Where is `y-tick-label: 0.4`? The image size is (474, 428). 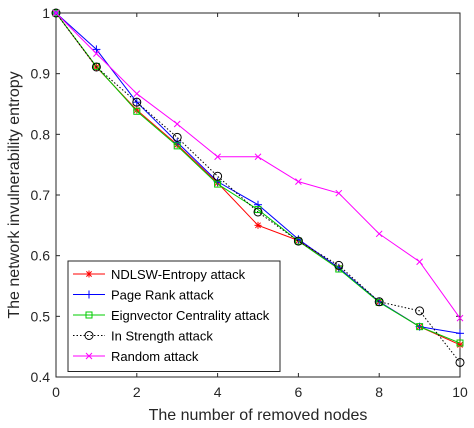 y-tick-label: 0.4 is located at coordinates (41, 377).